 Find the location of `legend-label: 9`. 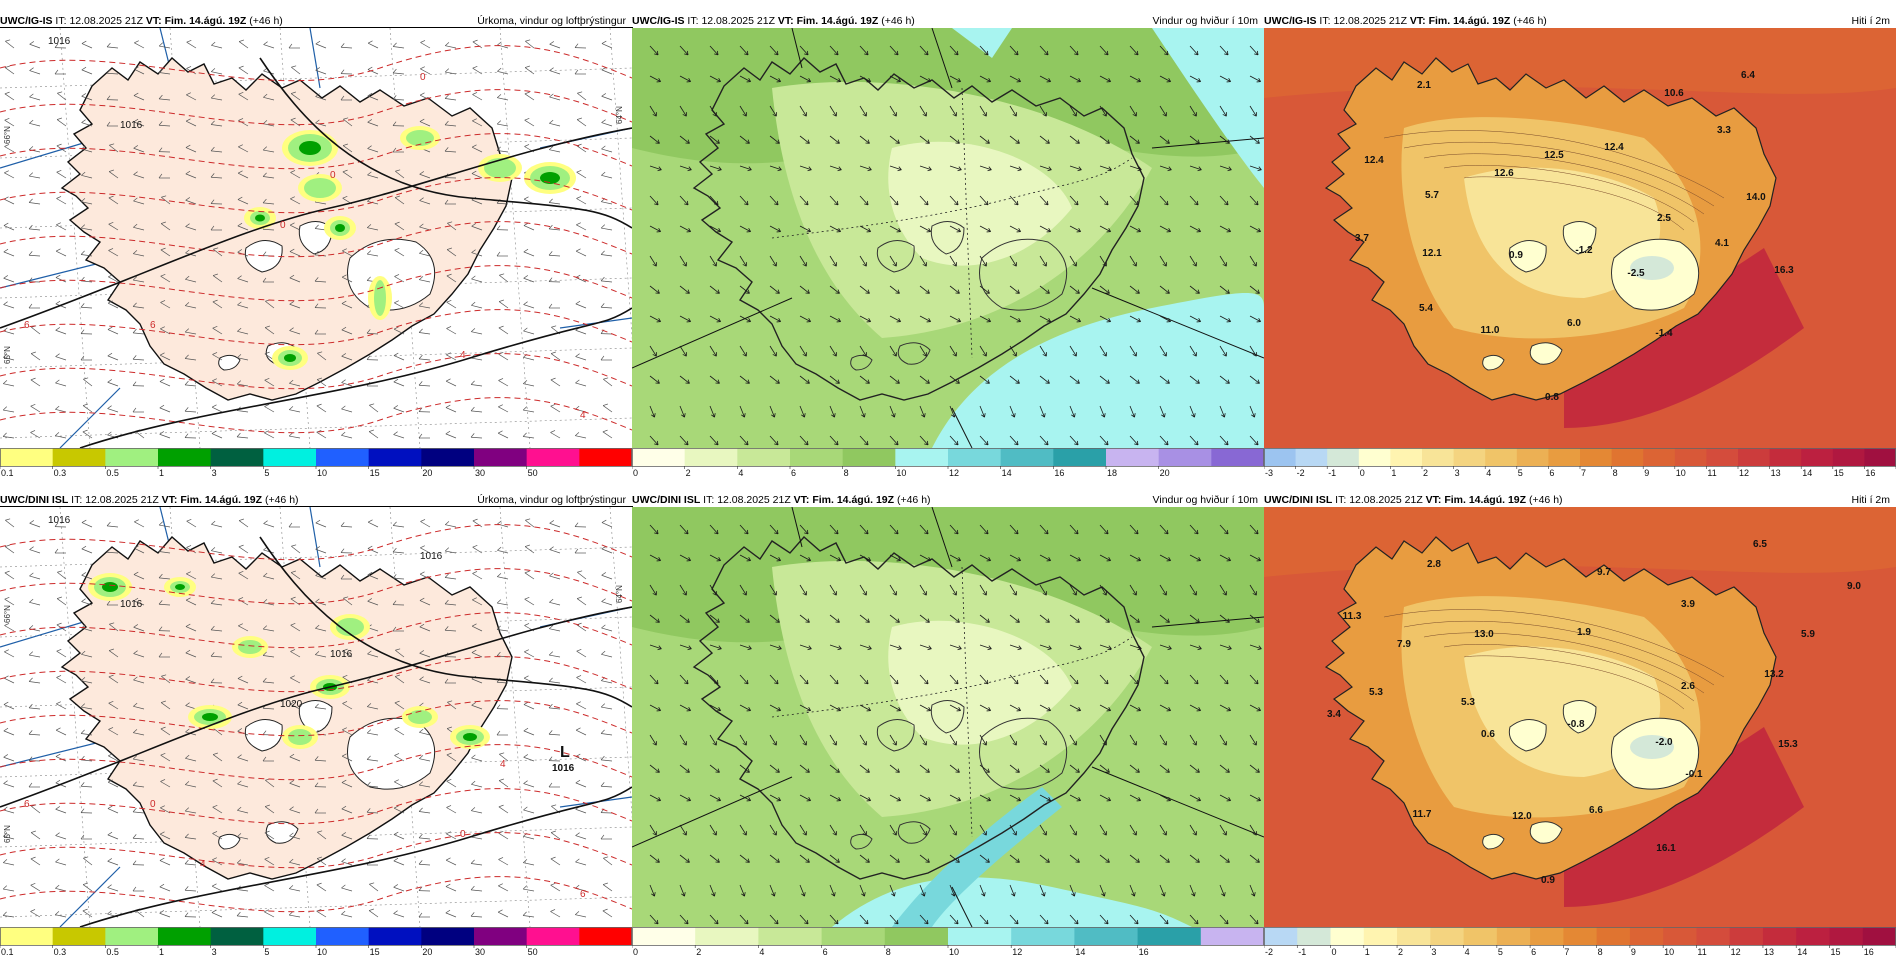

legend-label: 9 is located at coordinates (1633, 952).